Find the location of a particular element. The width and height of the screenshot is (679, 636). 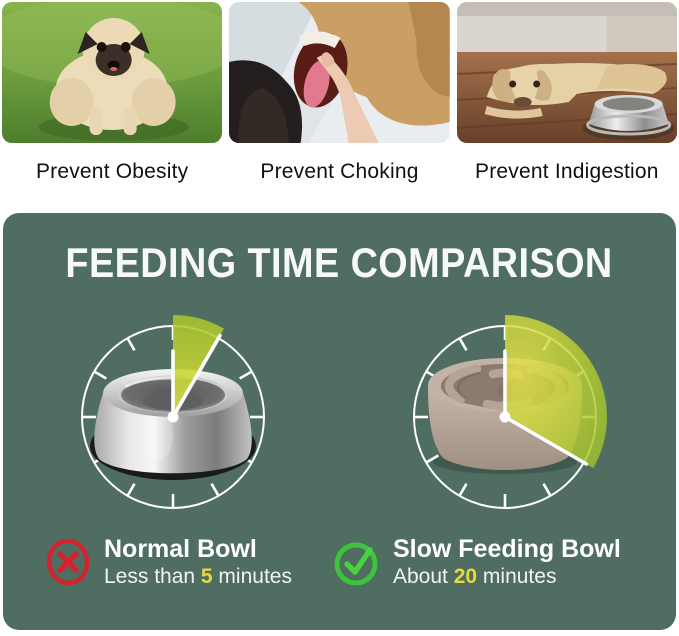

choking-illustration is located at coordinates (339, 72).